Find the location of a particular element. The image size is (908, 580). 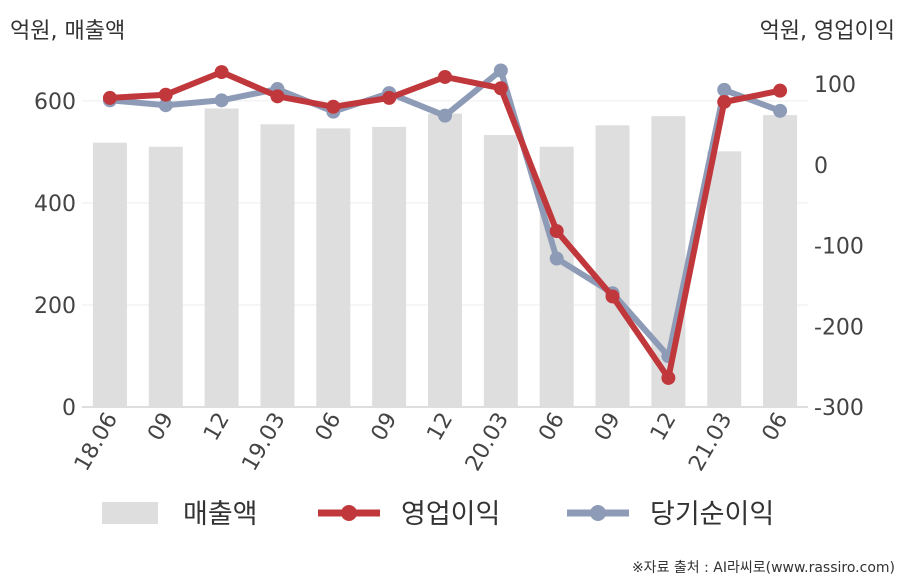

x-tick-label: 21.03 is located at coordinates (710, 442).